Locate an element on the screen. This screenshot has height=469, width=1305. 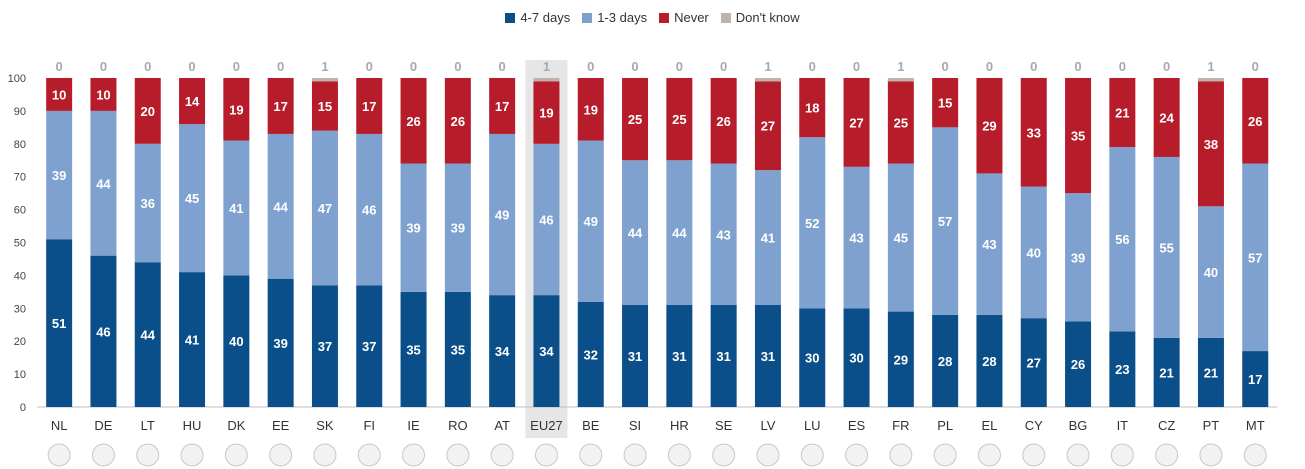
country-label: NL is located at coordinates (59, 425).